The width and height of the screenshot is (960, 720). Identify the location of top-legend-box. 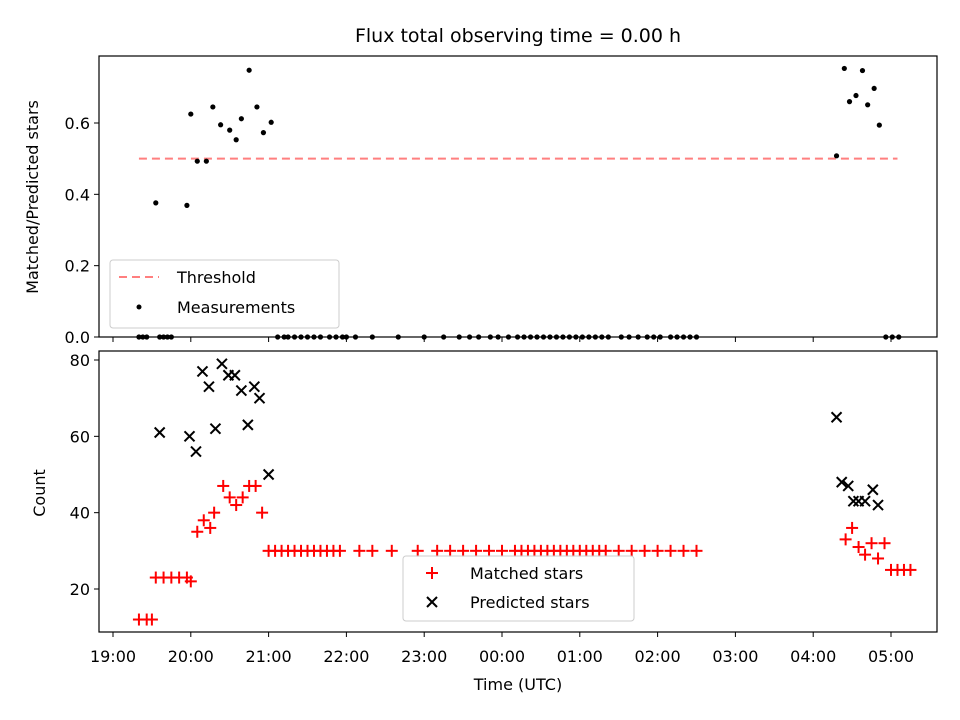
(224, 294).